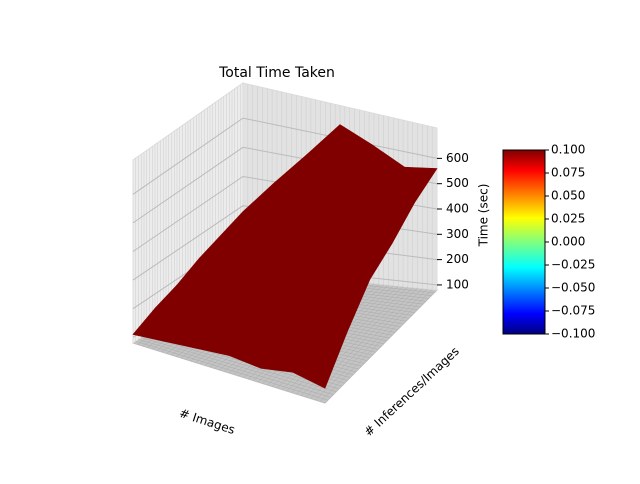 Image resolution: width=640 pixels, height=484 pixels. I want to click on z-tick-label: 500, so click(457, 183).